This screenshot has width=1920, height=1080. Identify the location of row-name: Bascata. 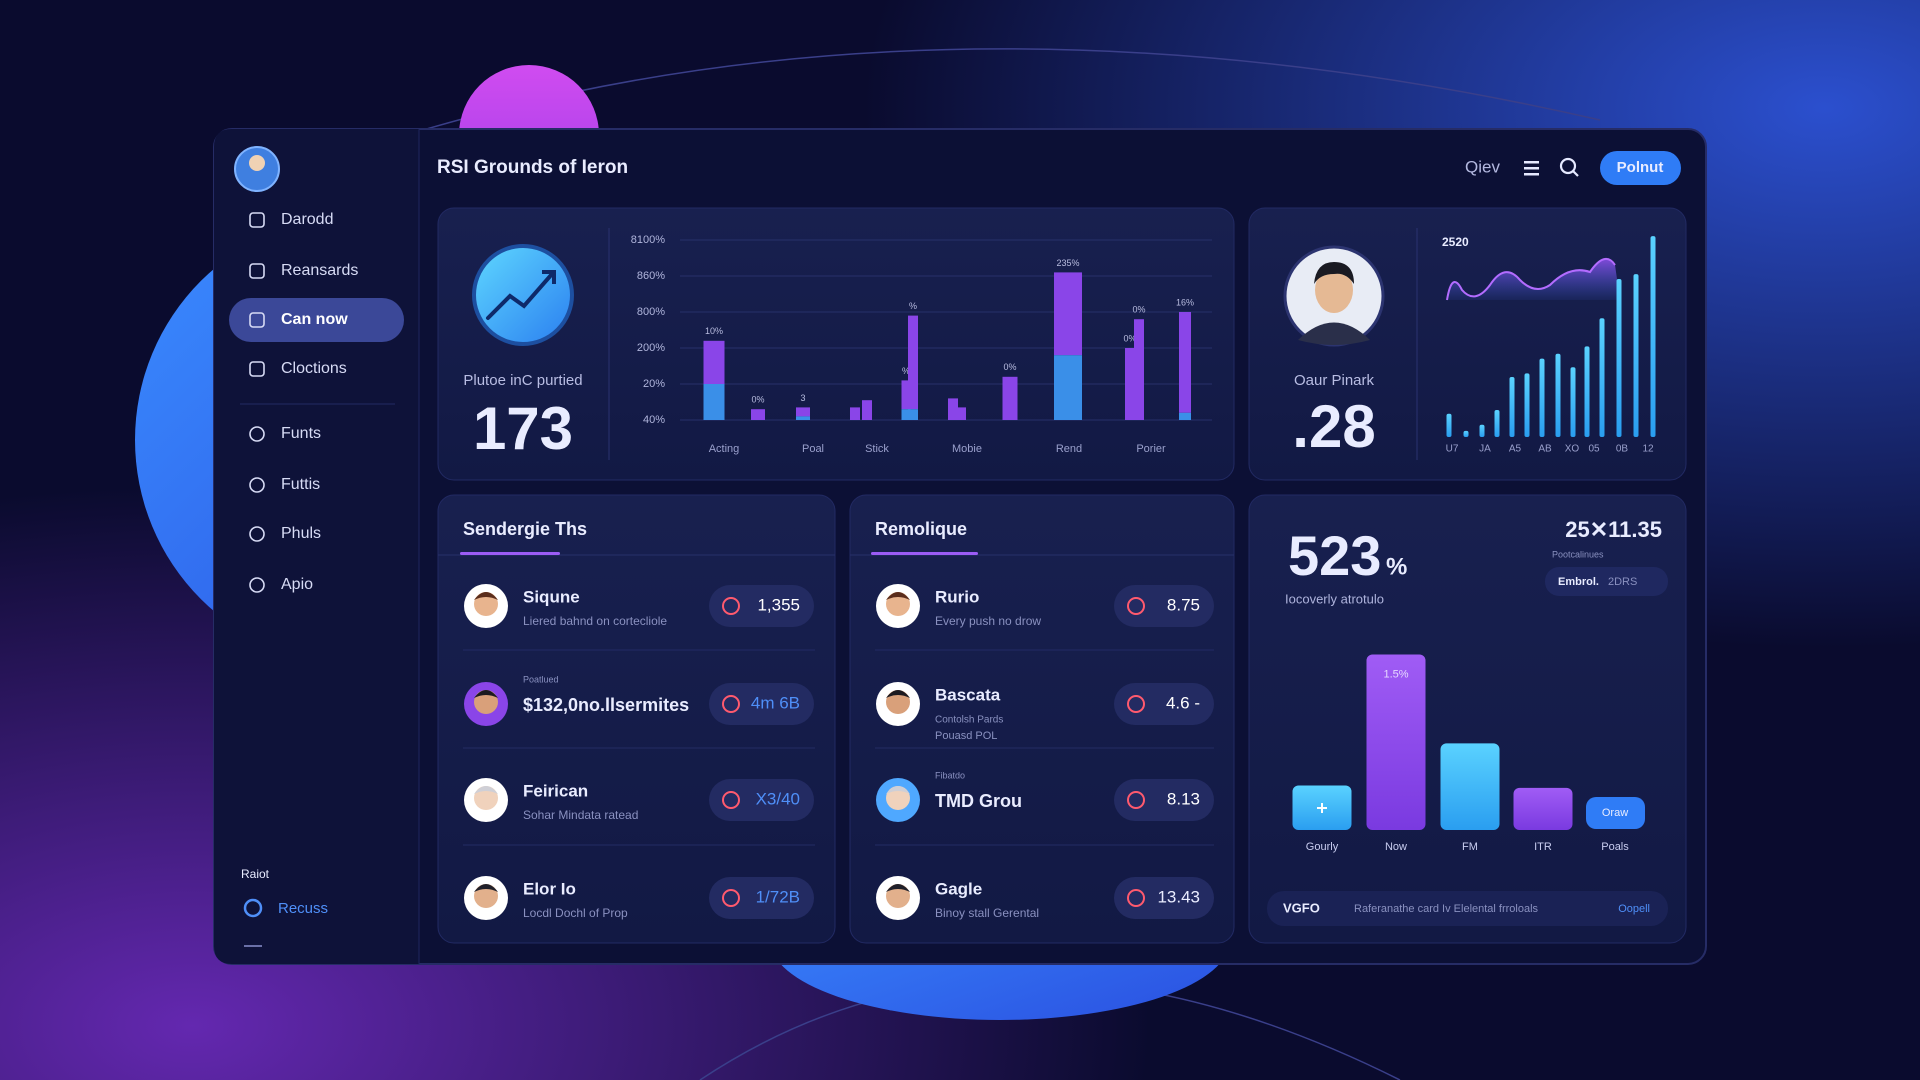
(968, 694).